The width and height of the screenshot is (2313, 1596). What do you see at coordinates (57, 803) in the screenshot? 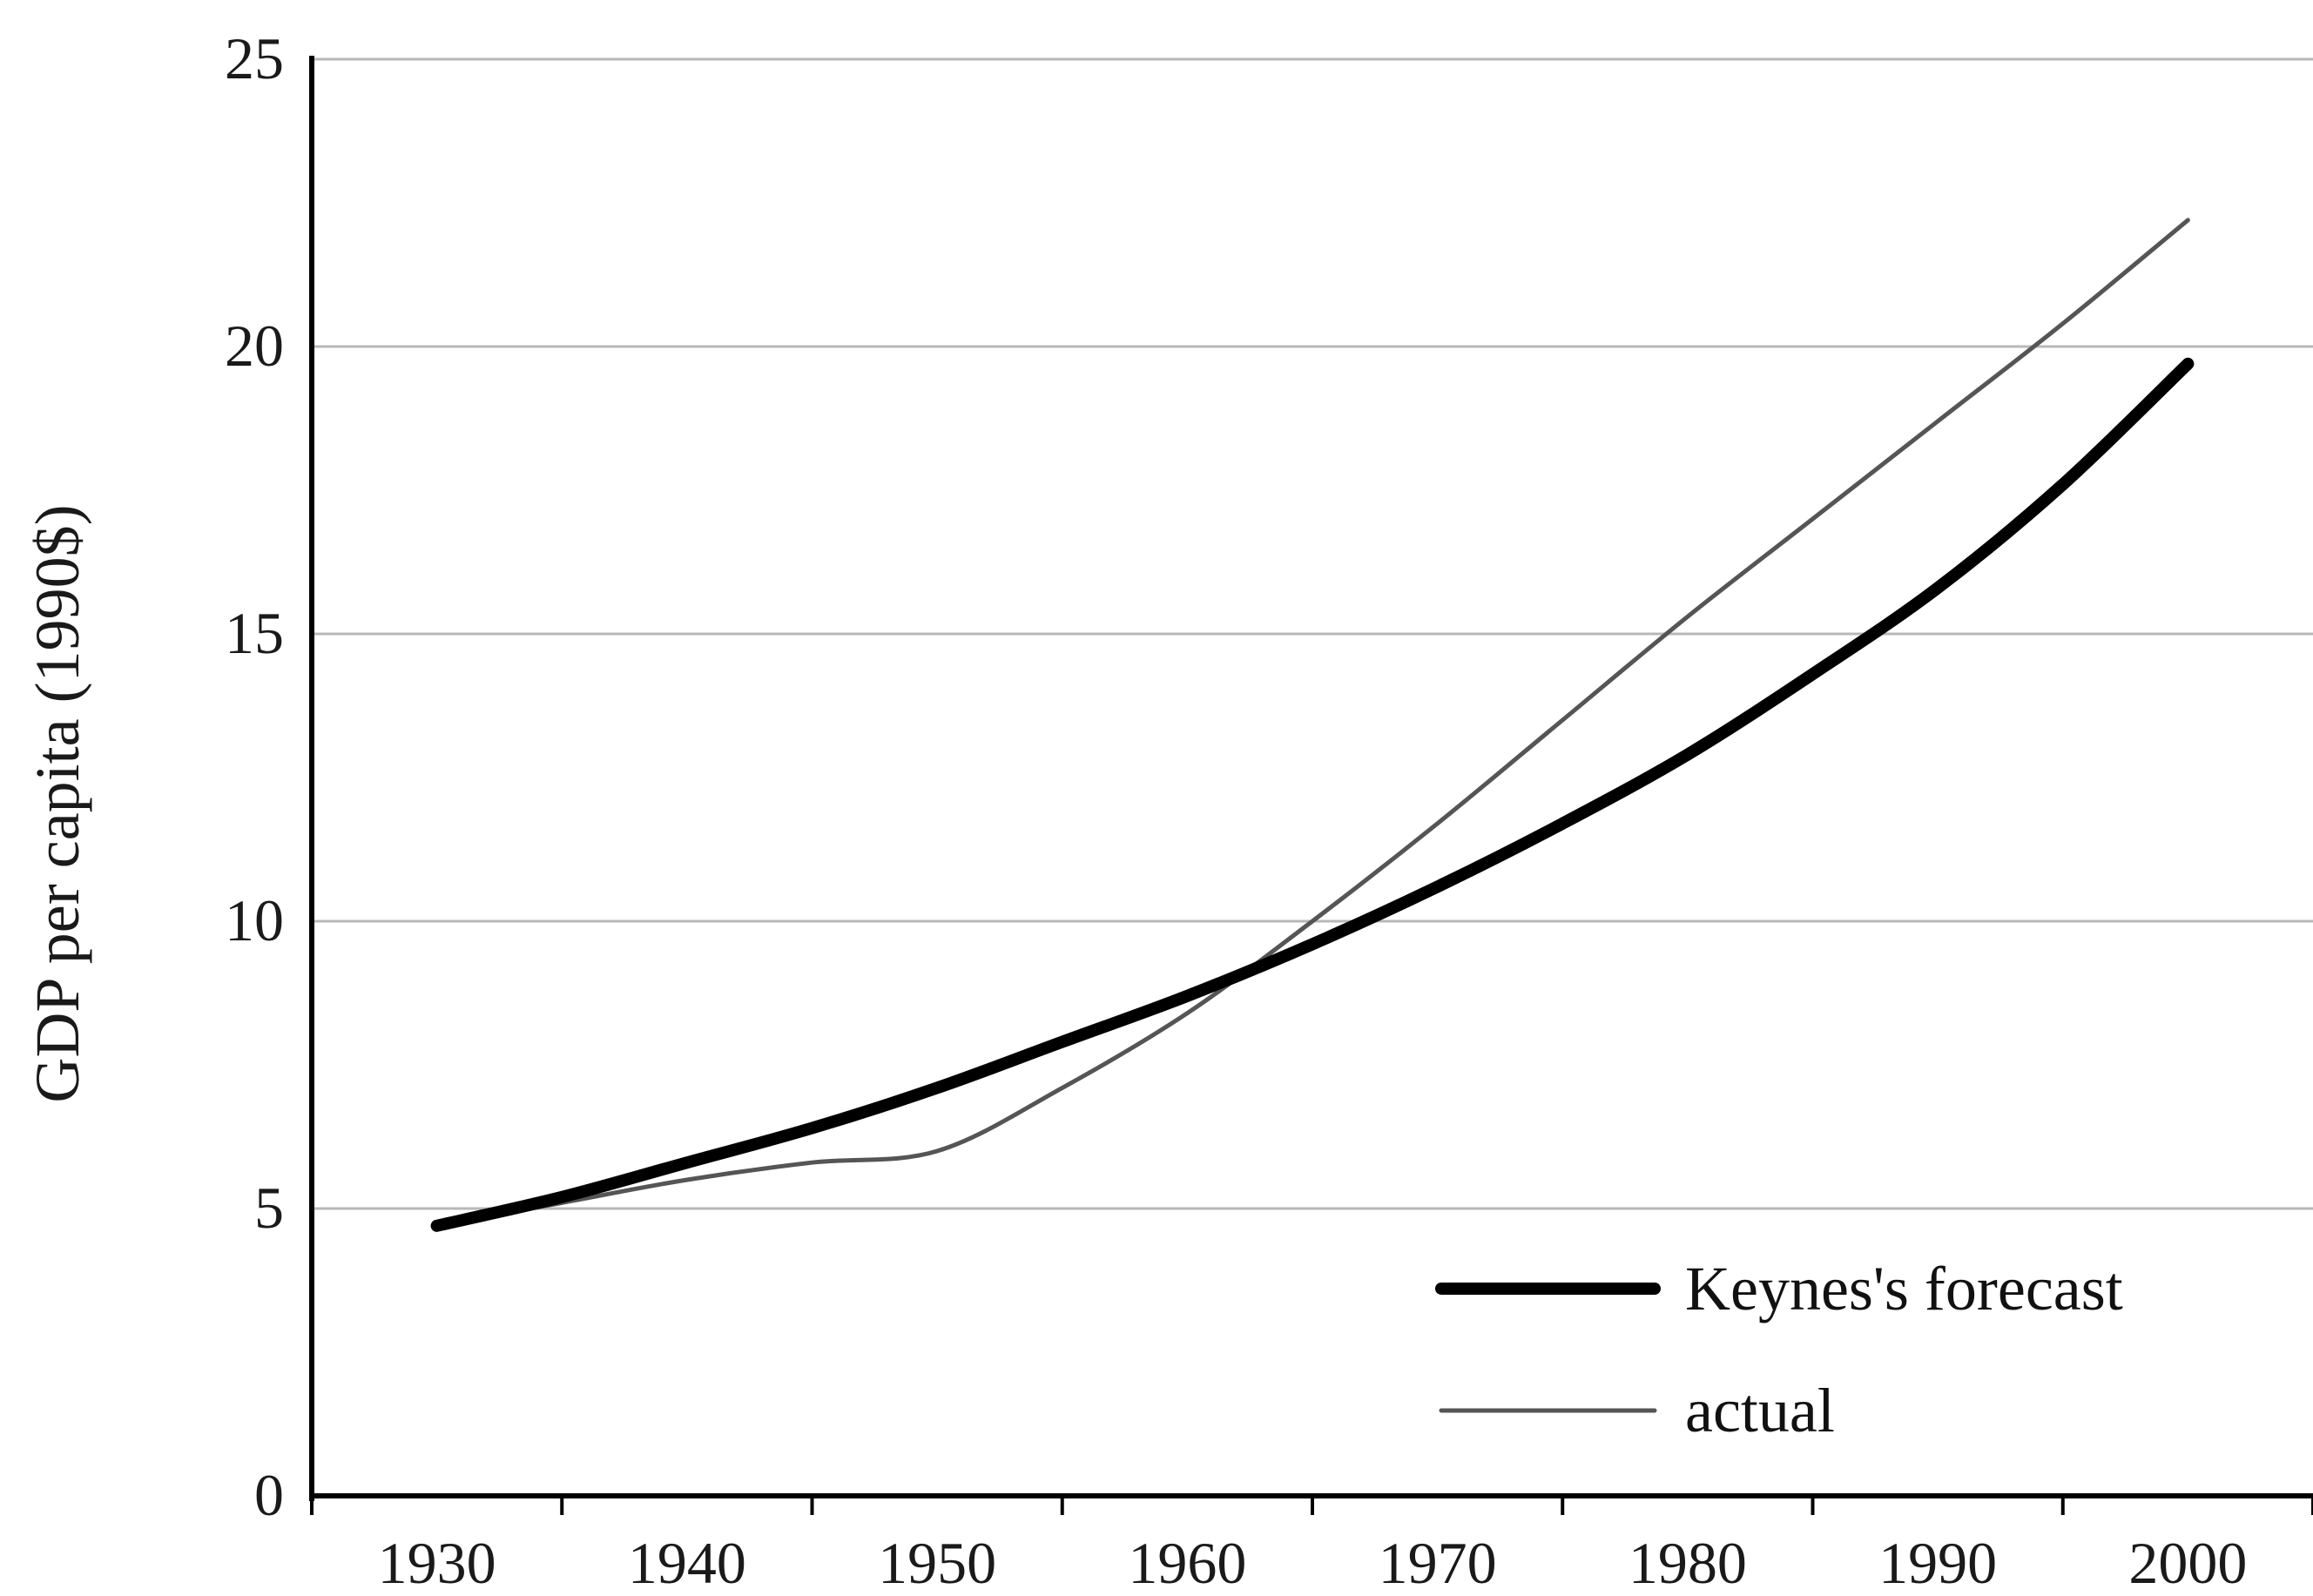
I see `y-axis-title: GDP per capita (1990$)` at bounding box center [57, 803].